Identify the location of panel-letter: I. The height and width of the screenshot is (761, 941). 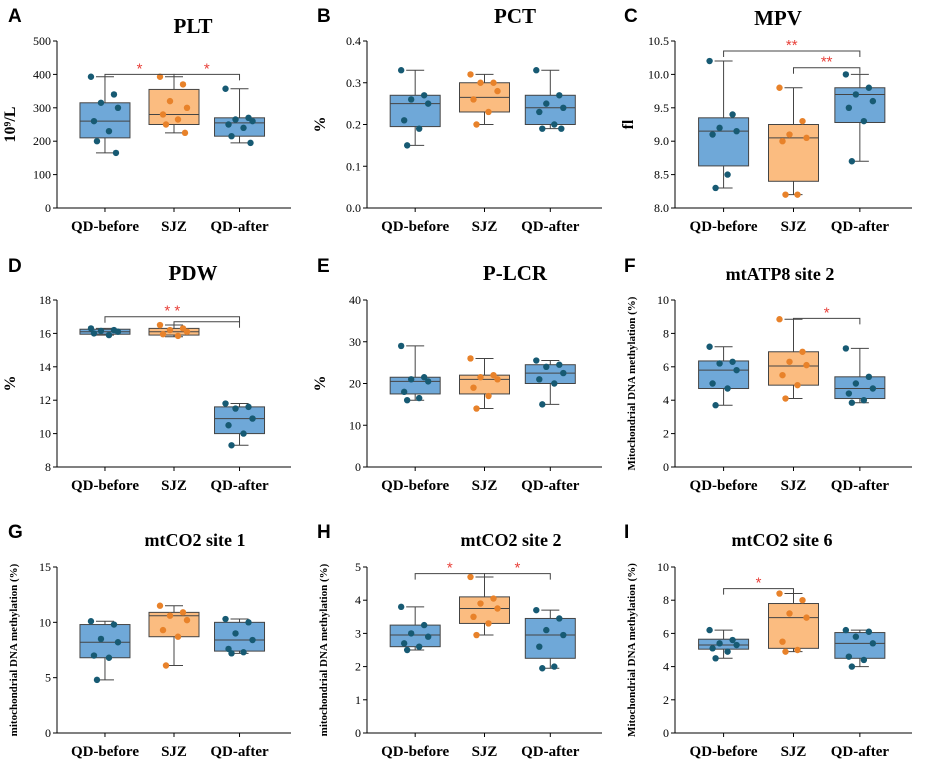
(626, 532).